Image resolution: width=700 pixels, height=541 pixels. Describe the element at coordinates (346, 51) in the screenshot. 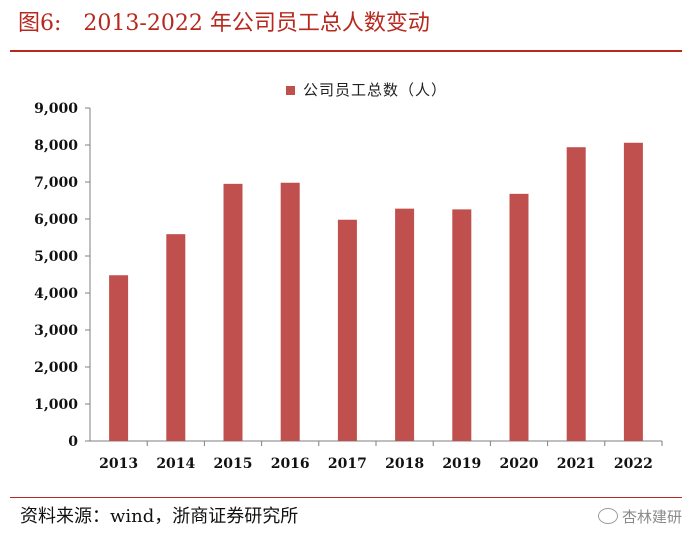

I see `title-divider` at that location.